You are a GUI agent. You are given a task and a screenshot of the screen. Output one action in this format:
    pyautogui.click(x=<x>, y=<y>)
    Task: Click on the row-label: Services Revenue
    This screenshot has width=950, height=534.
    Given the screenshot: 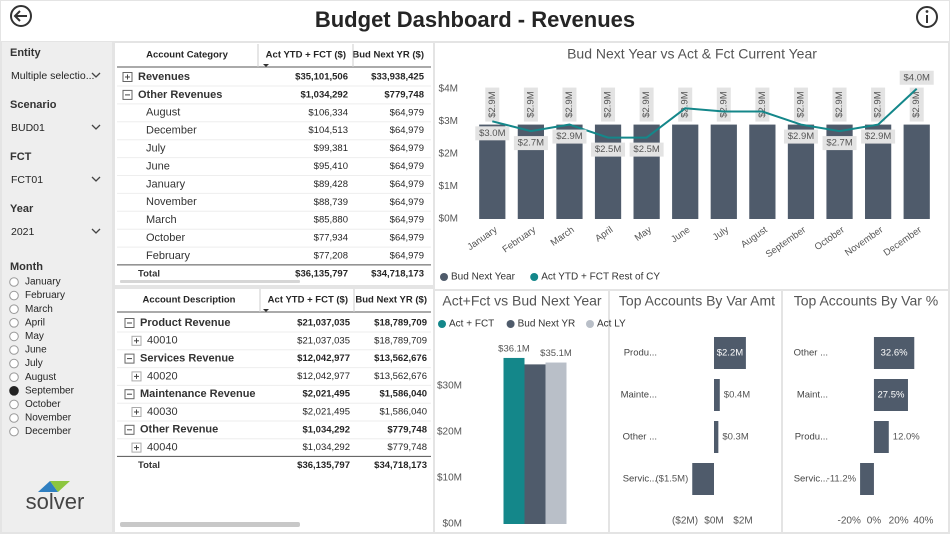 What is the action you would take?
    pyautogui.click(x=187, y=359)
    